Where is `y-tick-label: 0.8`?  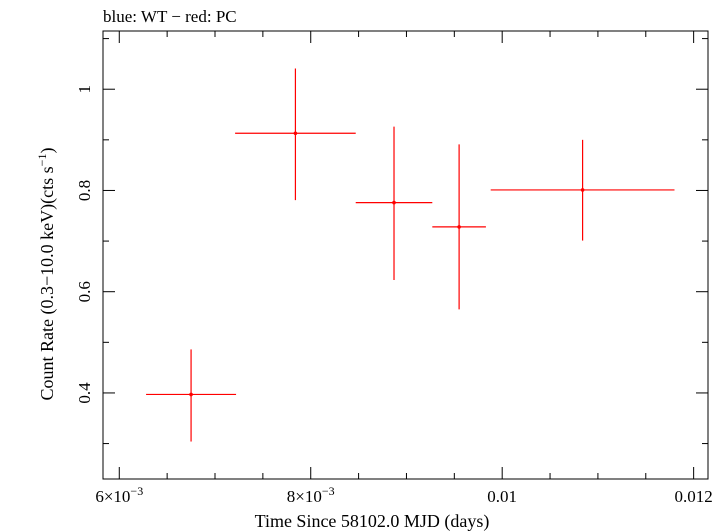
y-tick-label: 0.8 is located at coordinates (84, 190).